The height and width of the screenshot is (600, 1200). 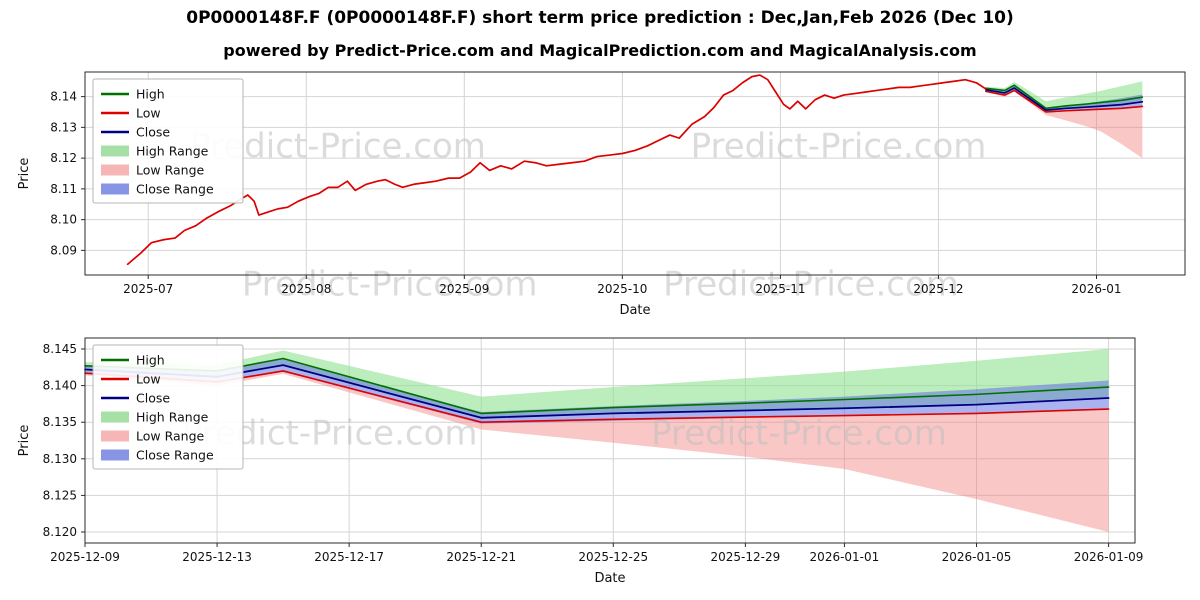 What do you see at coordinates (63, 189) in the screenshot?
I see `y-tick-label: 8.11` at bounding box center [63, 189].